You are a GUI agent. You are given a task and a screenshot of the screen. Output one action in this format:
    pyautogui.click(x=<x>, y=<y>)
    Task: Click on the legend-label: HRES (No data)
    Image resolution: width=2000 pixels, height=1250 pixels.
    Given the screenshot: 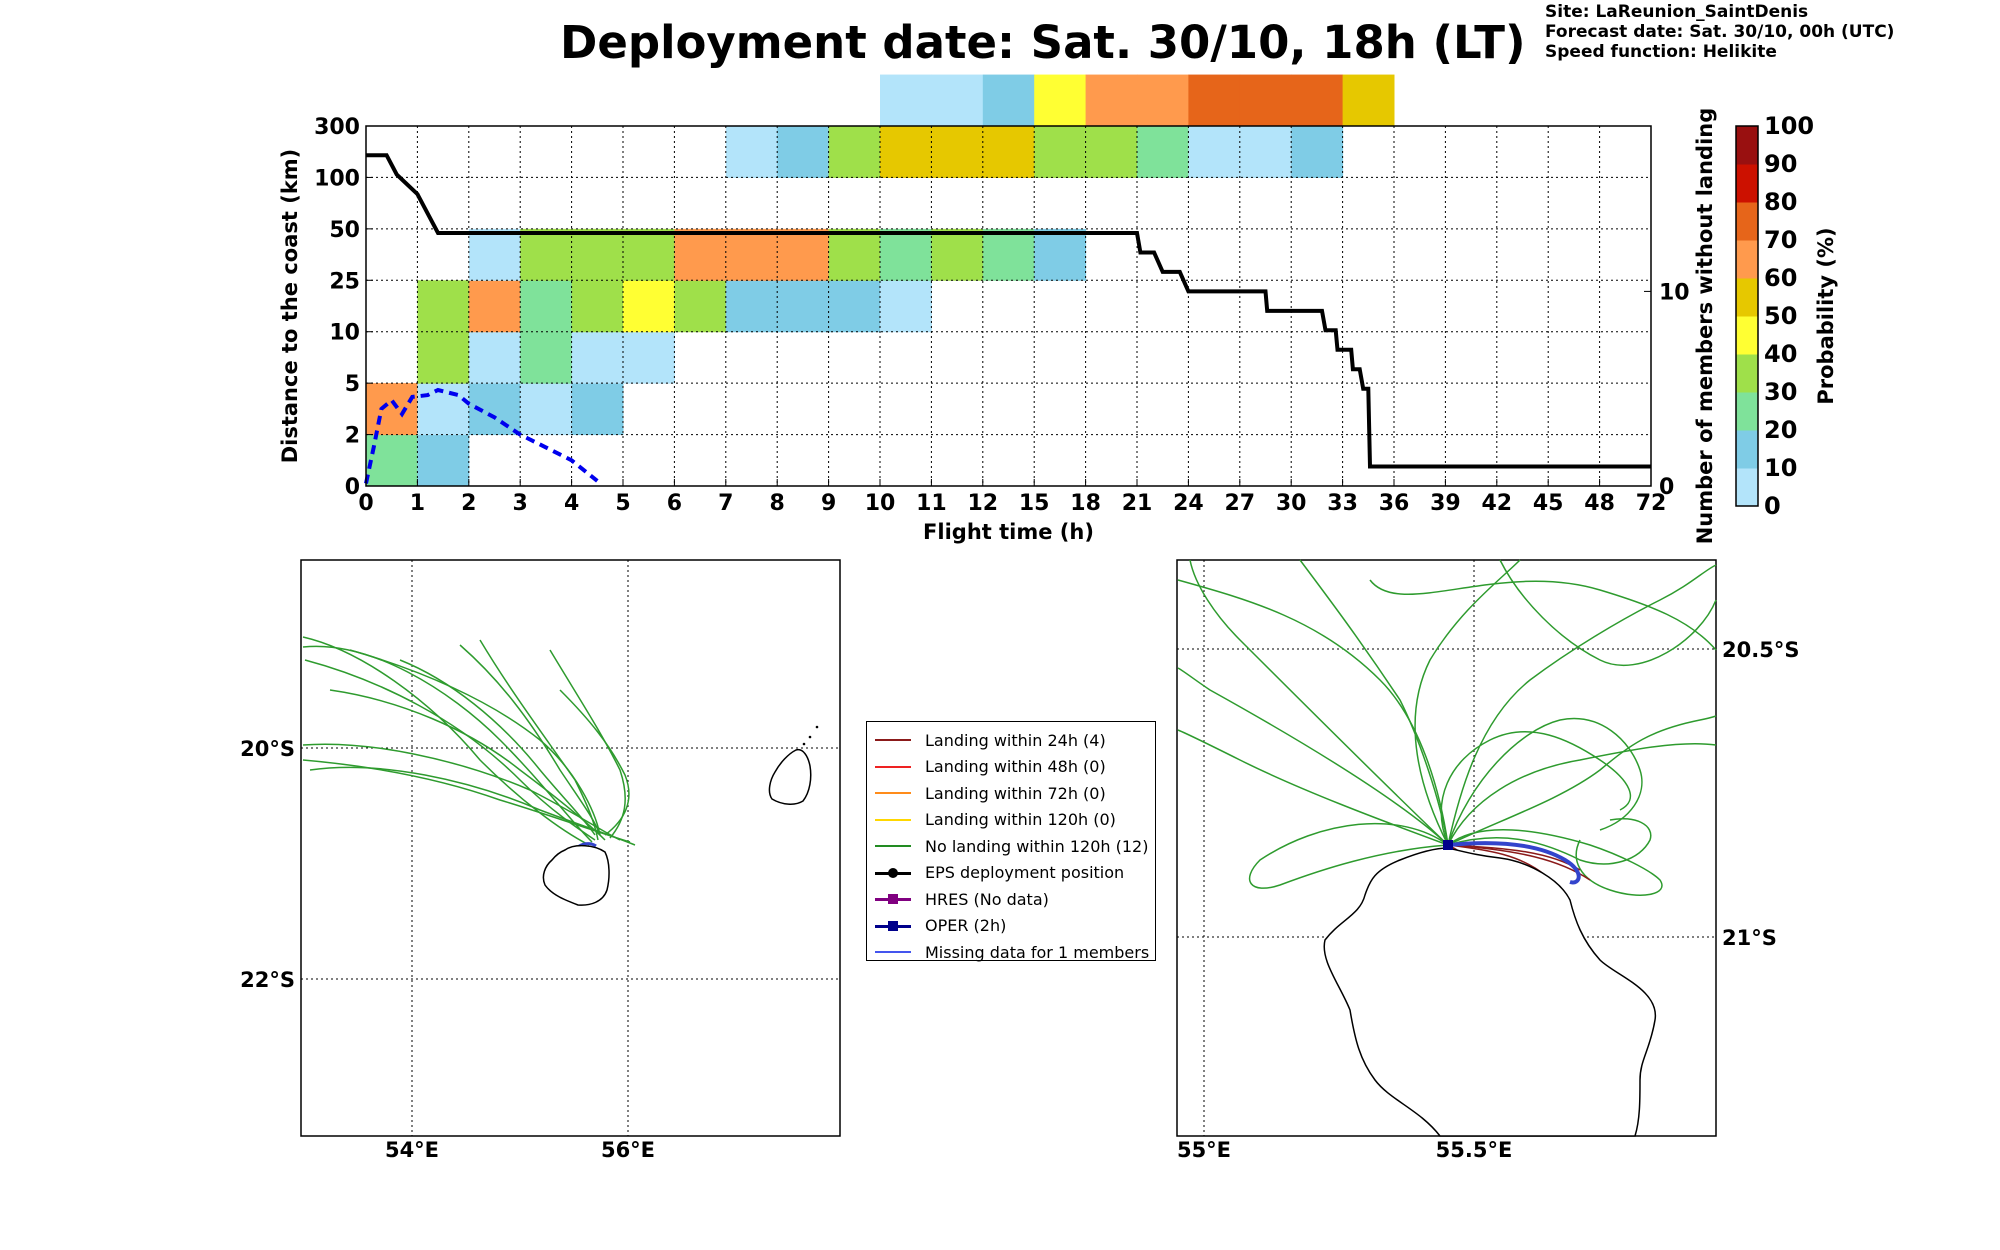 What is the action you would take?
    pyautogui.click(x=987, y=899)
    